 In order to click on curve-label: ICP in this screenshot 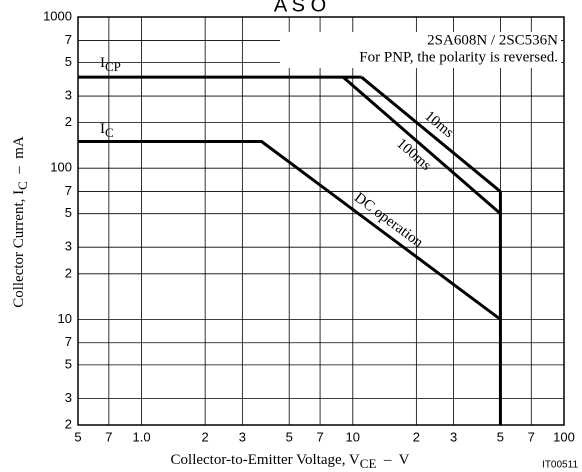, I will do `click(110, 64)`.